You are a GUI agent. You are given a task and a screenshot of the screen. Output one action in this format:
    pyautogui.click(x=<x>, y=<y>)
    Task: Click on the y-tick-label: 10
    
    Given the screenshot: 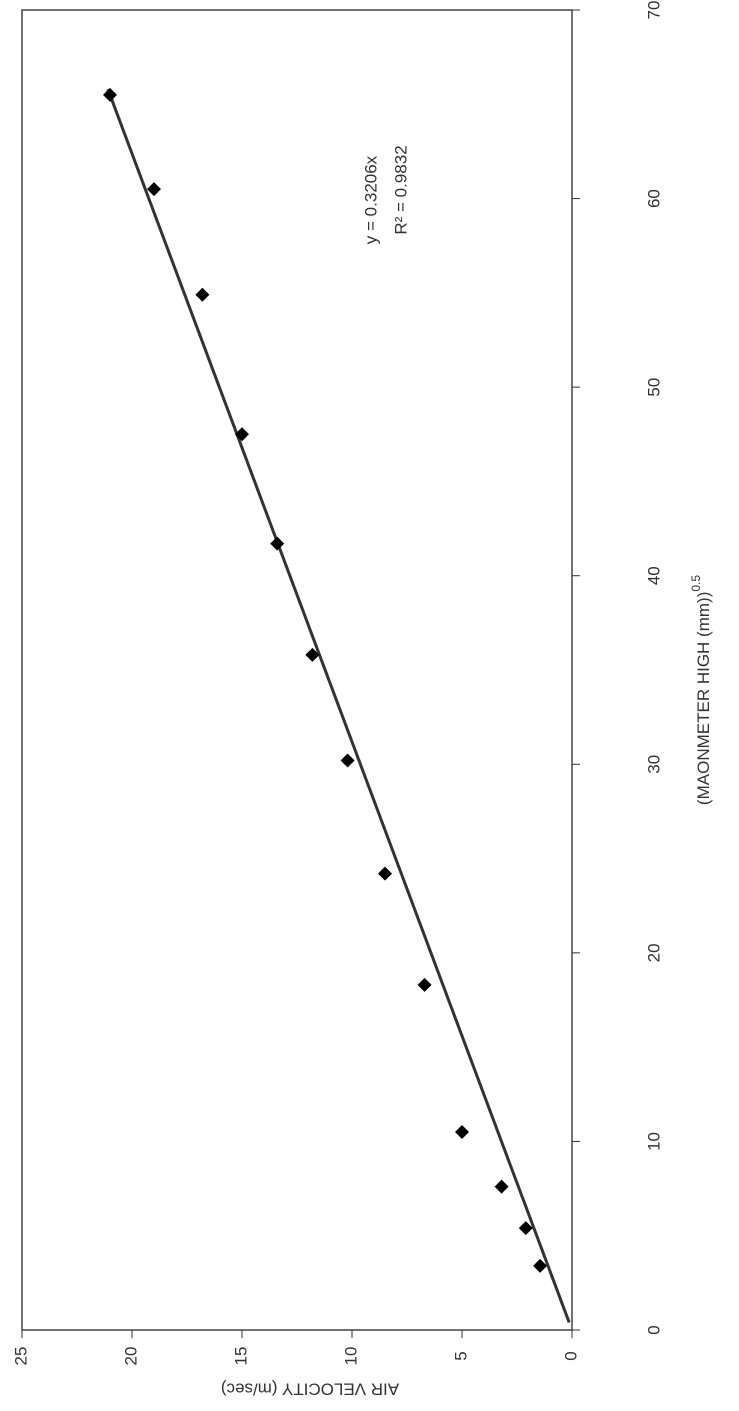 What is the action you would take?
    pyautogui.click(x=350, y=1356)
    